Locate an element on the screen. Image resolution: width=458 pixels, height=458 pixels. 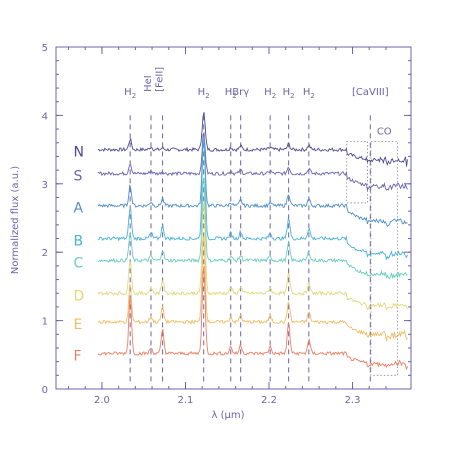
y-tick-label: 3 is located at coordinates (45, 185).